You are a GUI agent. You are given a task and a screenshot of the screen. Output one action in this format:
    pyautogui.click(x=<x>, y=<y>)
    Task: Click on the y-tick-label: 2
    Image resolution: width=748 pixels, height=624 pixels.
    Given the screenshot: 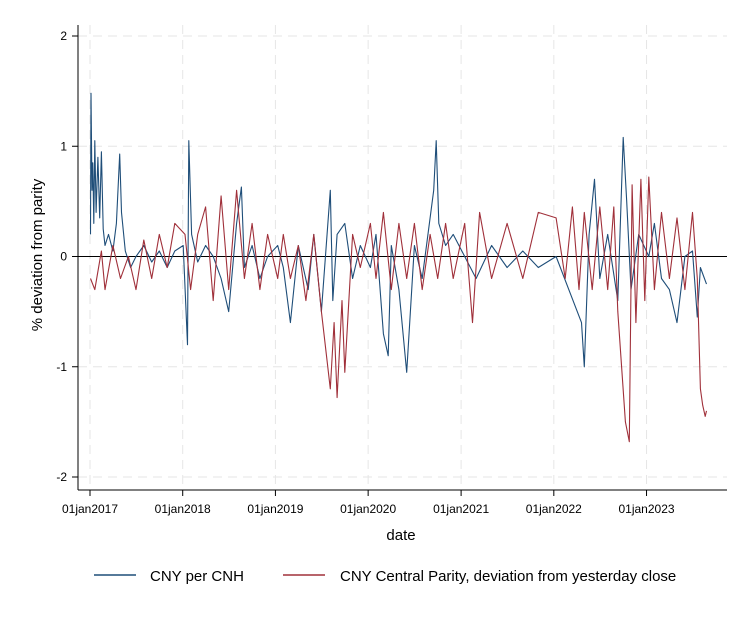 What is the action you would take?
    pyautogui.click(x=63, y=36)
    